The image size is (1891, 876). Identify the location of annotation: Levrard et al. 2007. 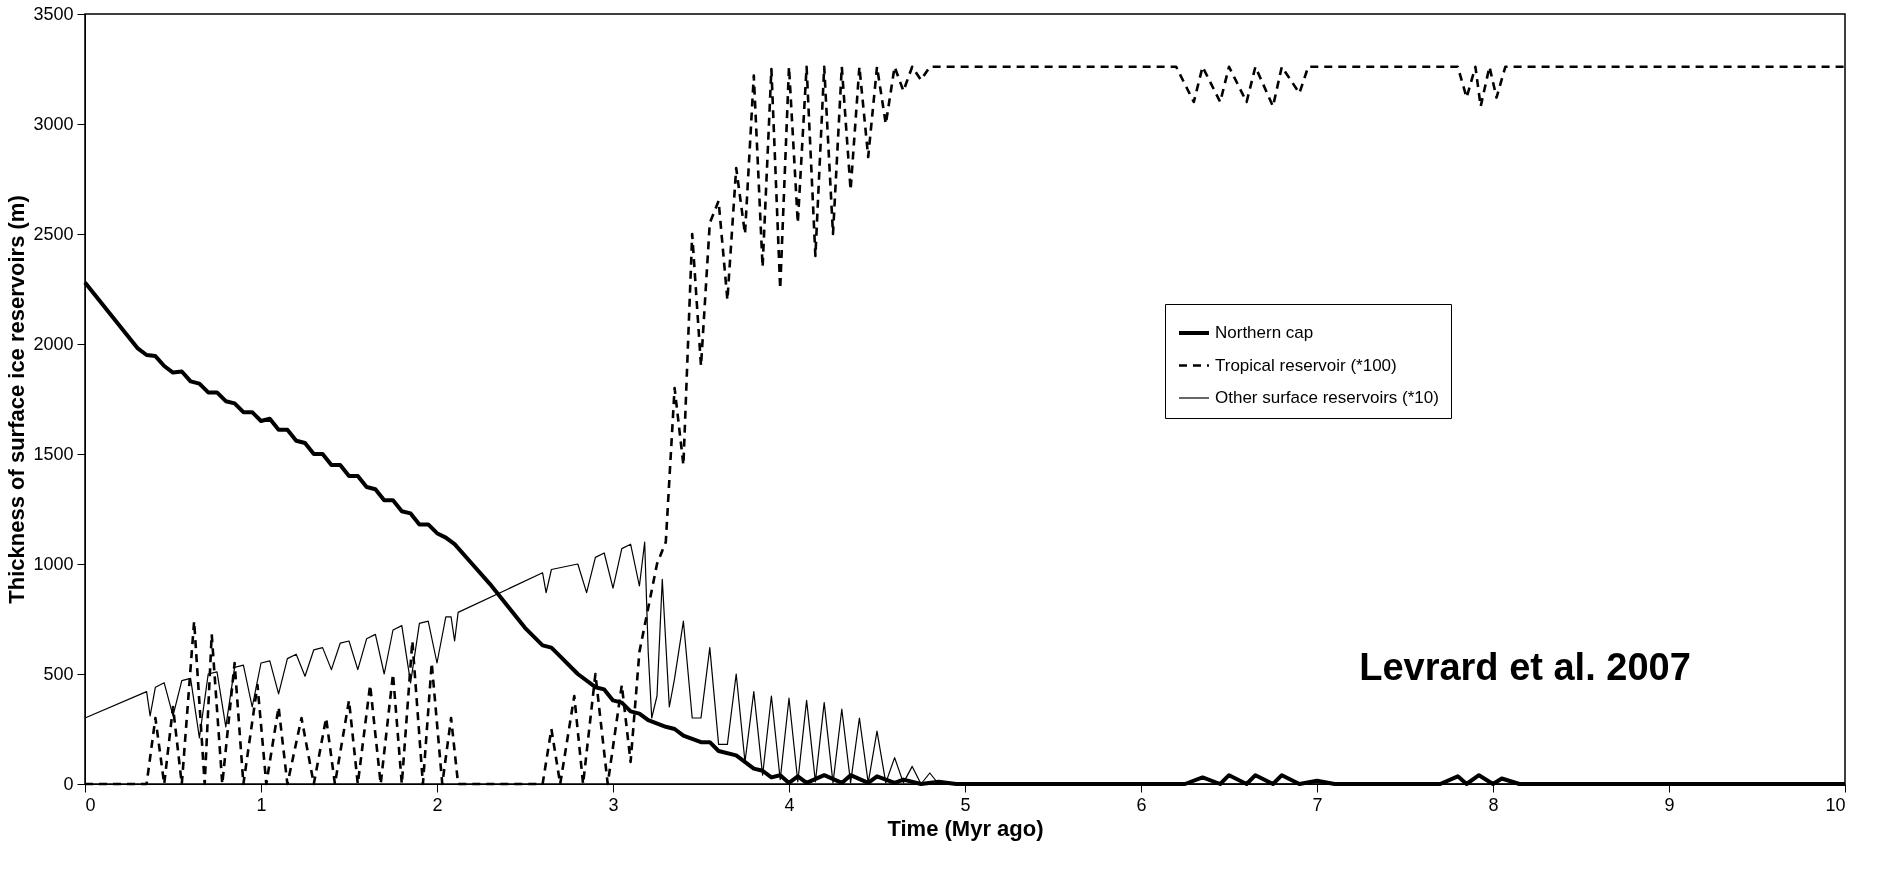
(1525, 667).